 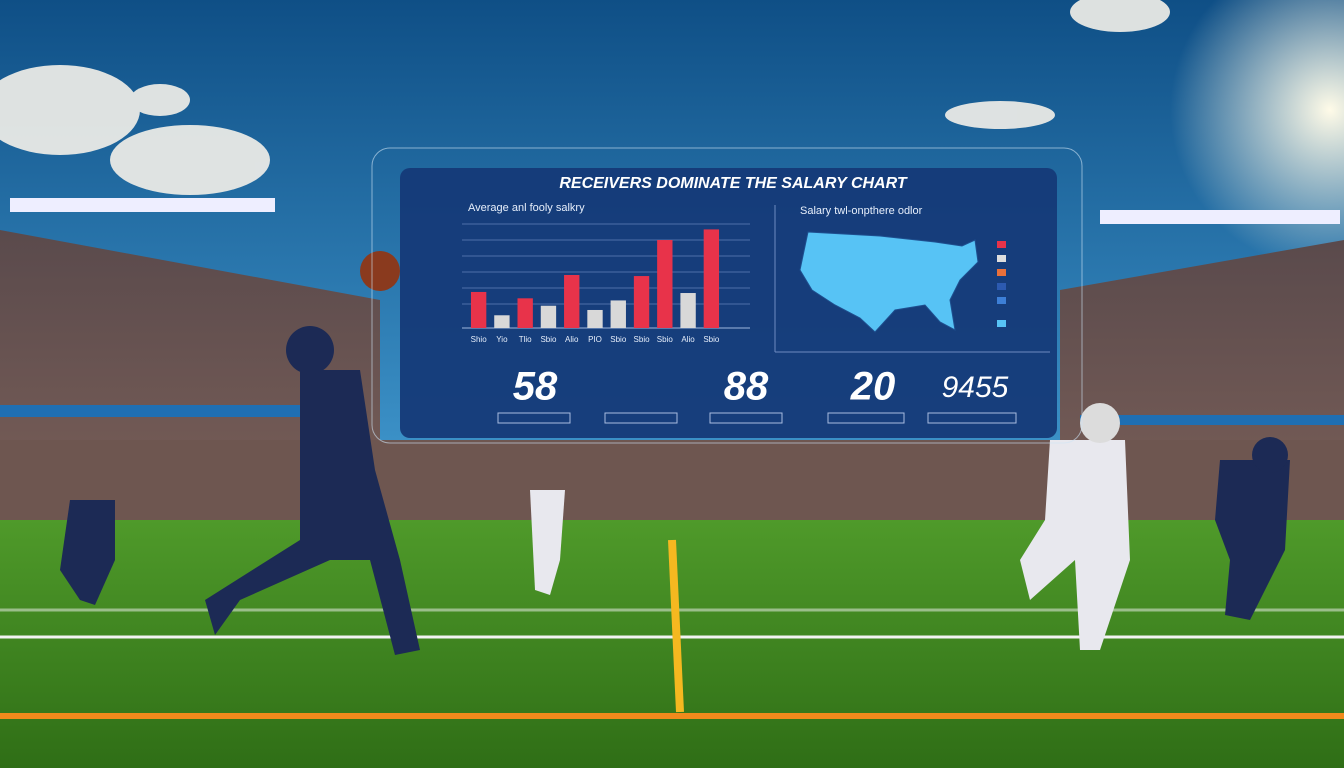 What do you see at coordinates (535, 387) in the screenshot?
I see `stat-value: 58` at bounding box center [535, 387].